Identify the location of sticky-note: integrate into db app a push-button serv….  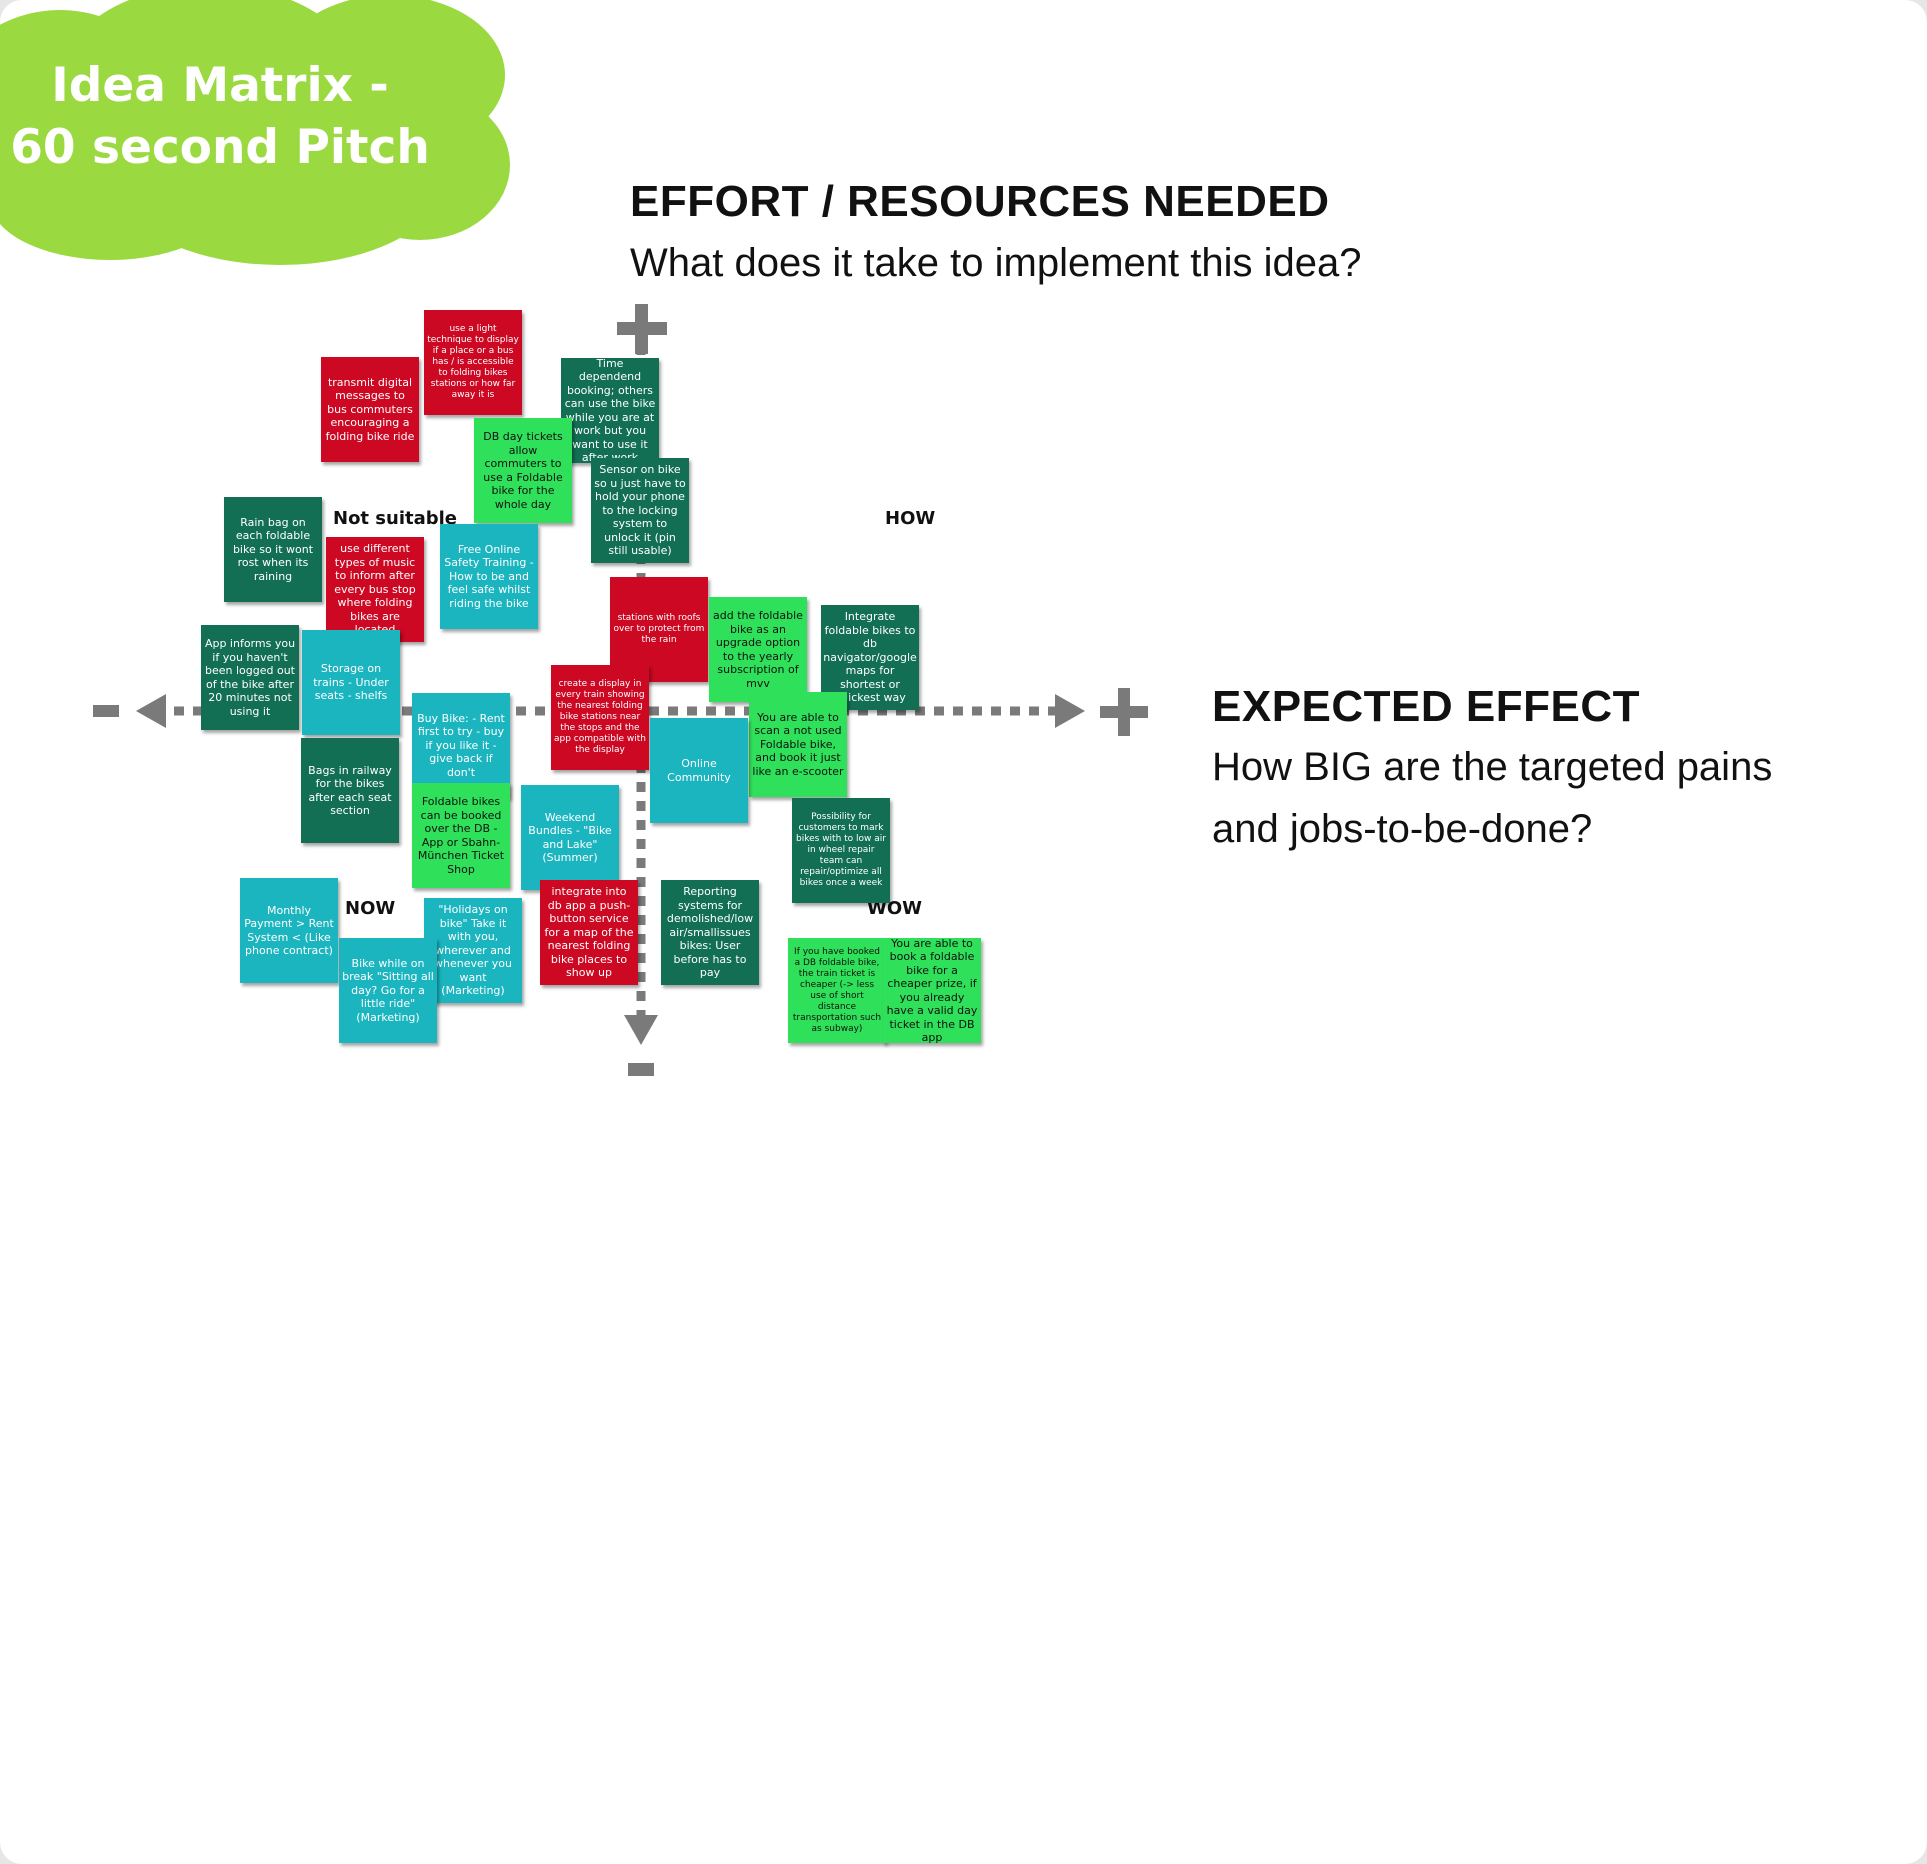
(589, 932).